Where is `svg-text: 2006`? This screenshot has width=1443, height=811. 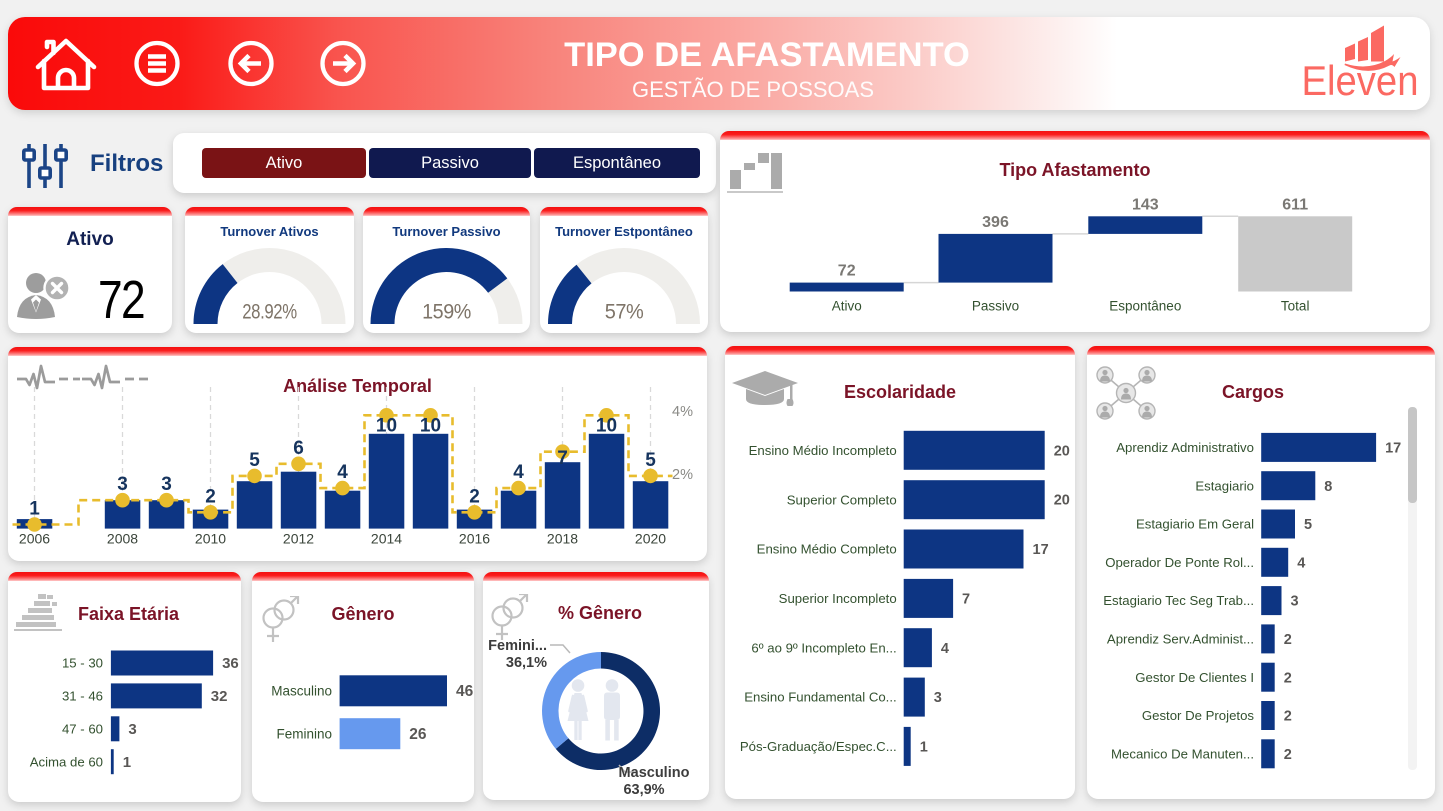
svg-text: 2006 is located at coordinates (34, 539).